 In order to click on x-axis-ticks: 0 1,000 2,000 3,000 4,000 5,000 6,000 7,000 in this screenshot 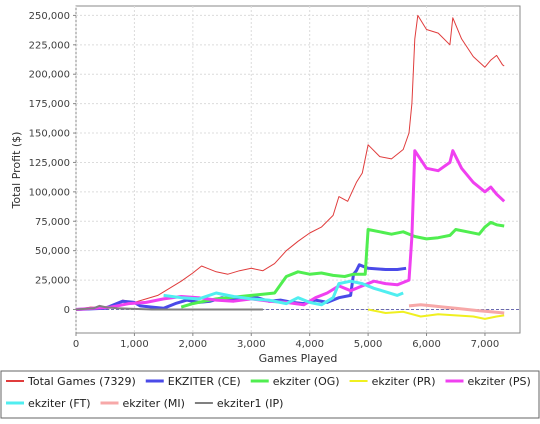, I will do `click(286, 341)`.